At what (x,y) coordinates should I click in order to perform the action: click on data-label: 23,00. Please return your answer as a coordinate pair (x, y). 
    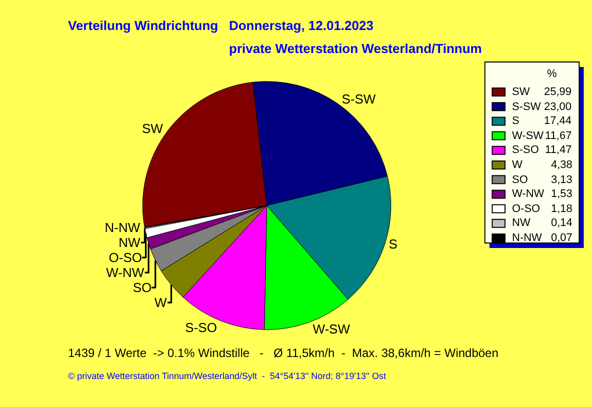
    Looking at the image, I should click on (558, 107).